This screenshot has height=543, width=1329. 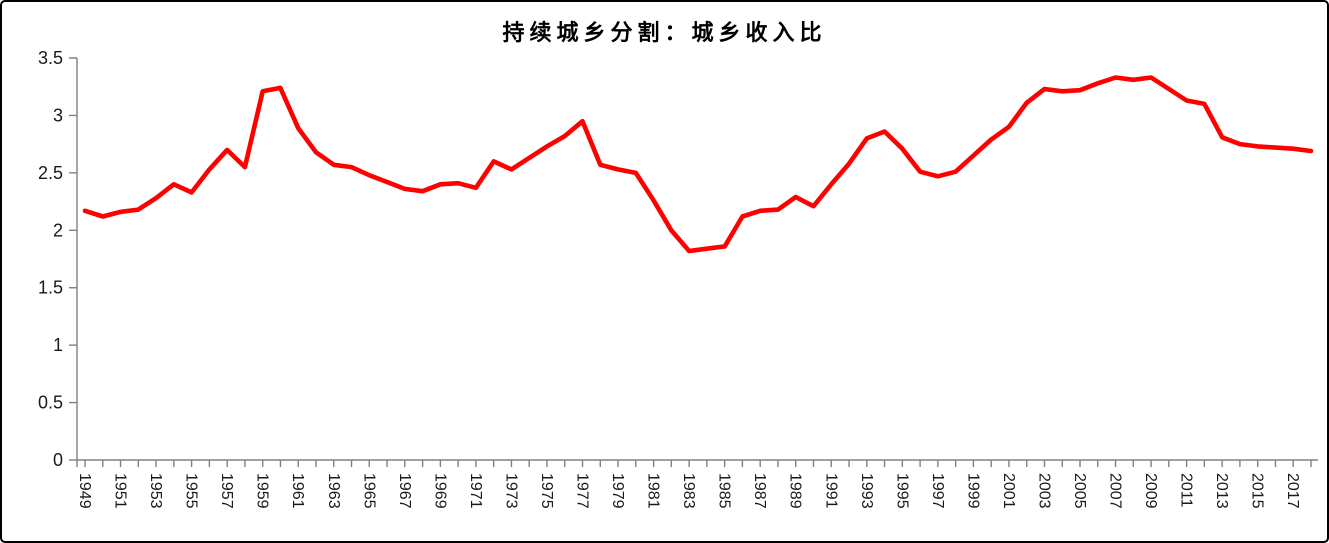 I want to click on x-tick-label: 1955, so click(x=191, y=491).